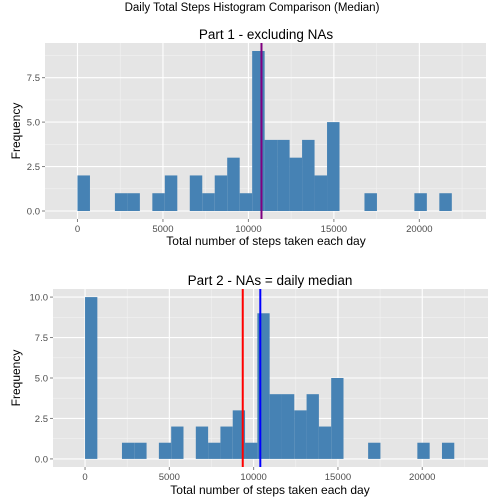  Describe the element at coordinates (36, 145) in the screenshot. I see `panel-1-y-ticks: 0.0 2.5 5.0 7.5` at that location.